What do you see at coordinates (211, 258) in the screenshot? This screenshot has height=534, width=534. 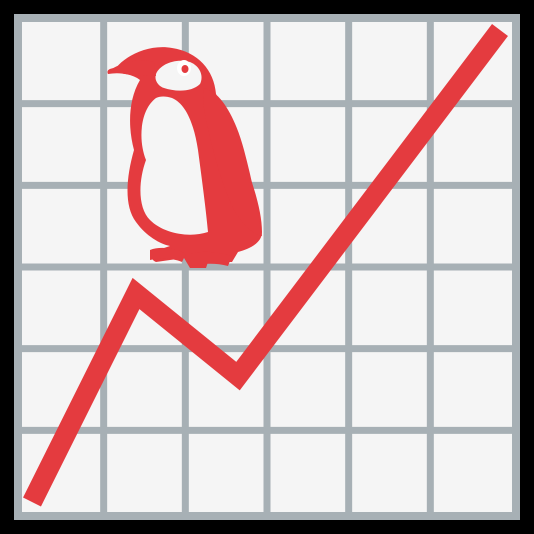 I see `penguin-right-foot` at bounding box center [211, 258].